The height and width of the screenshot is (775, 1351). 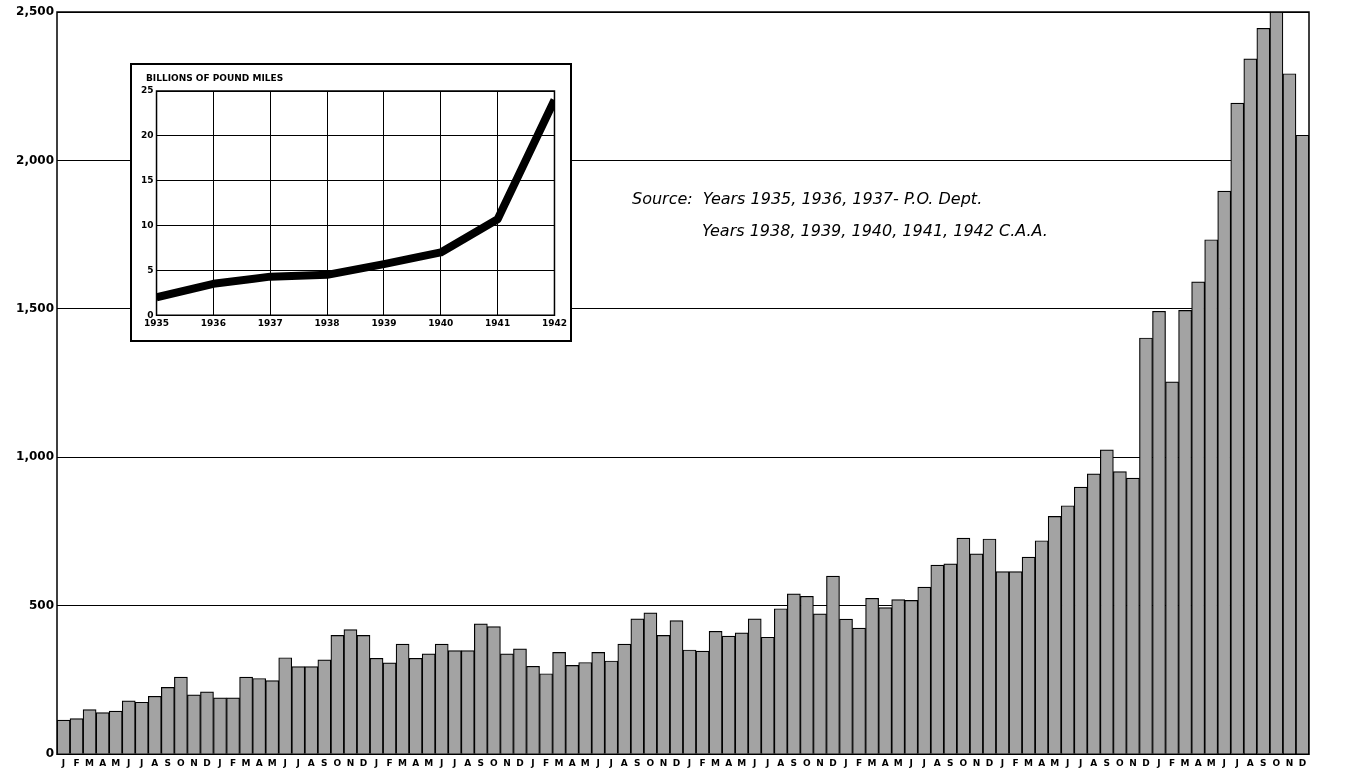 What do you see at coordinates (213, 322) in the screenshot?
I see `x-tick-label: 1936` at bounding box center [213, 322].